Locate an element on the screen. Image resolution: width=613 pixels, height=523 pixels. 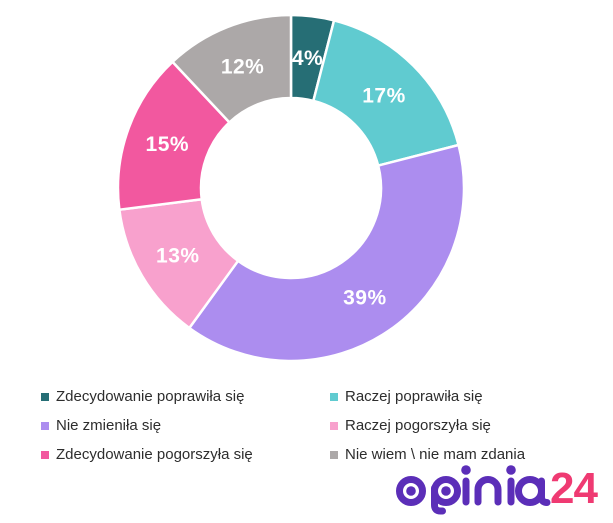
donut-slice-label-1: 17% is located at coordinates (384, 96).